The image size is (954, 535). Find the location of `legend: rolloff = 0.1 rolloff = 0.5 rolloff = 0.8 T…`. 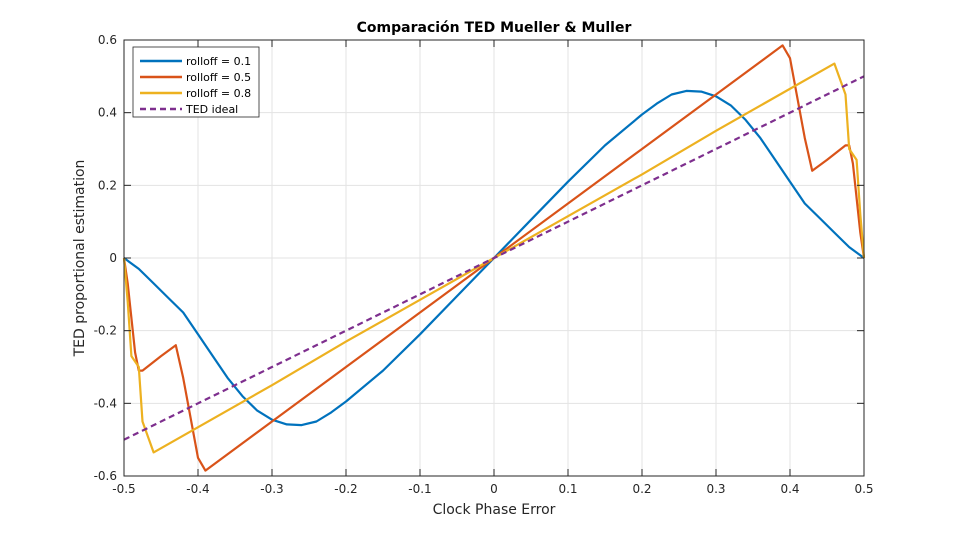

legend: rolloff = 0.1 rolloff = 0.5 rolloff = 0.8 T… is located at coordinates (196, 82).